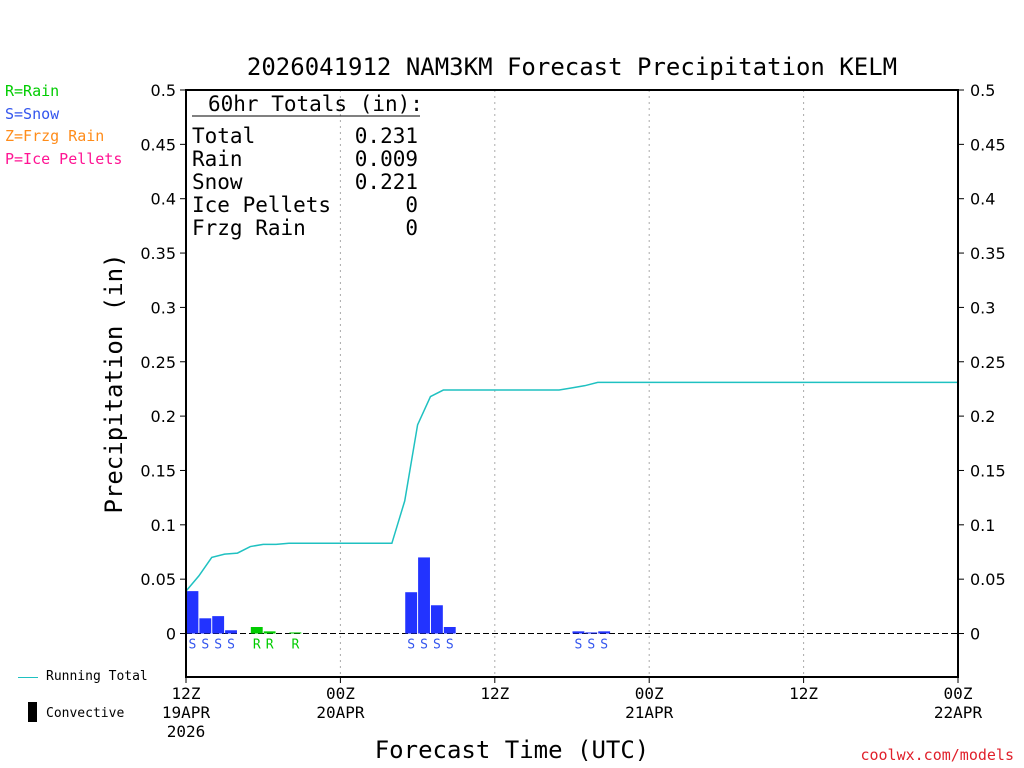  Describe the element at coordinates (982, 416) in the screenshot. I see `y-tick-label-right: 0.2` at that location.